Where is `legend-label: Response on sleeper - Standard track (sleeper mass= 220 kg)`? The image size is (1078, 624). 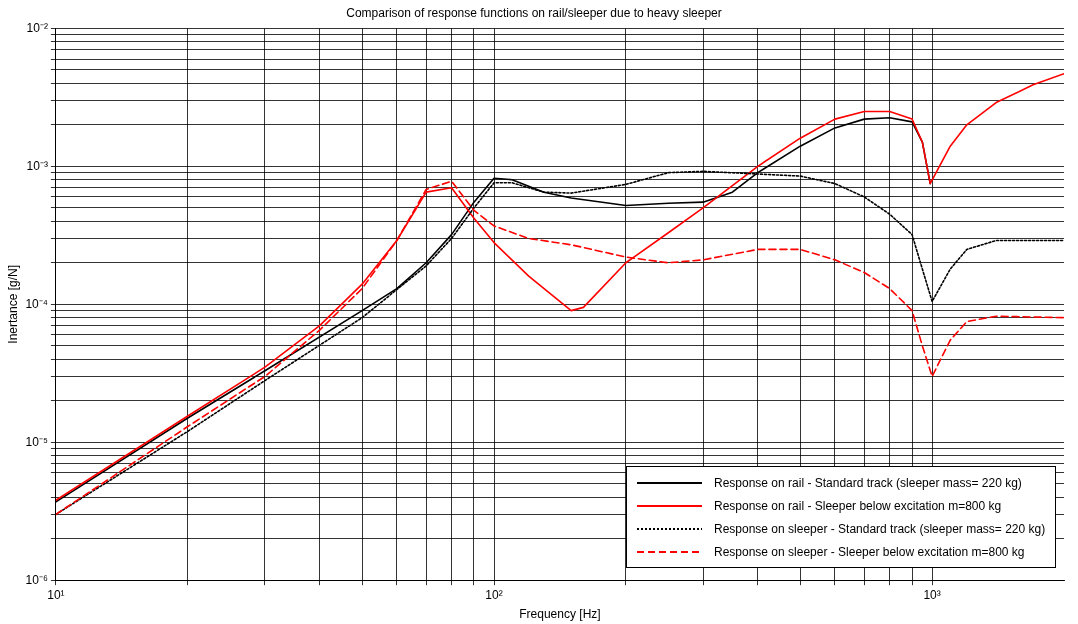
legend-label: Response on sleeper - Standard track (sleeper mass= 220 kg) is located at coordinates (880, 528).